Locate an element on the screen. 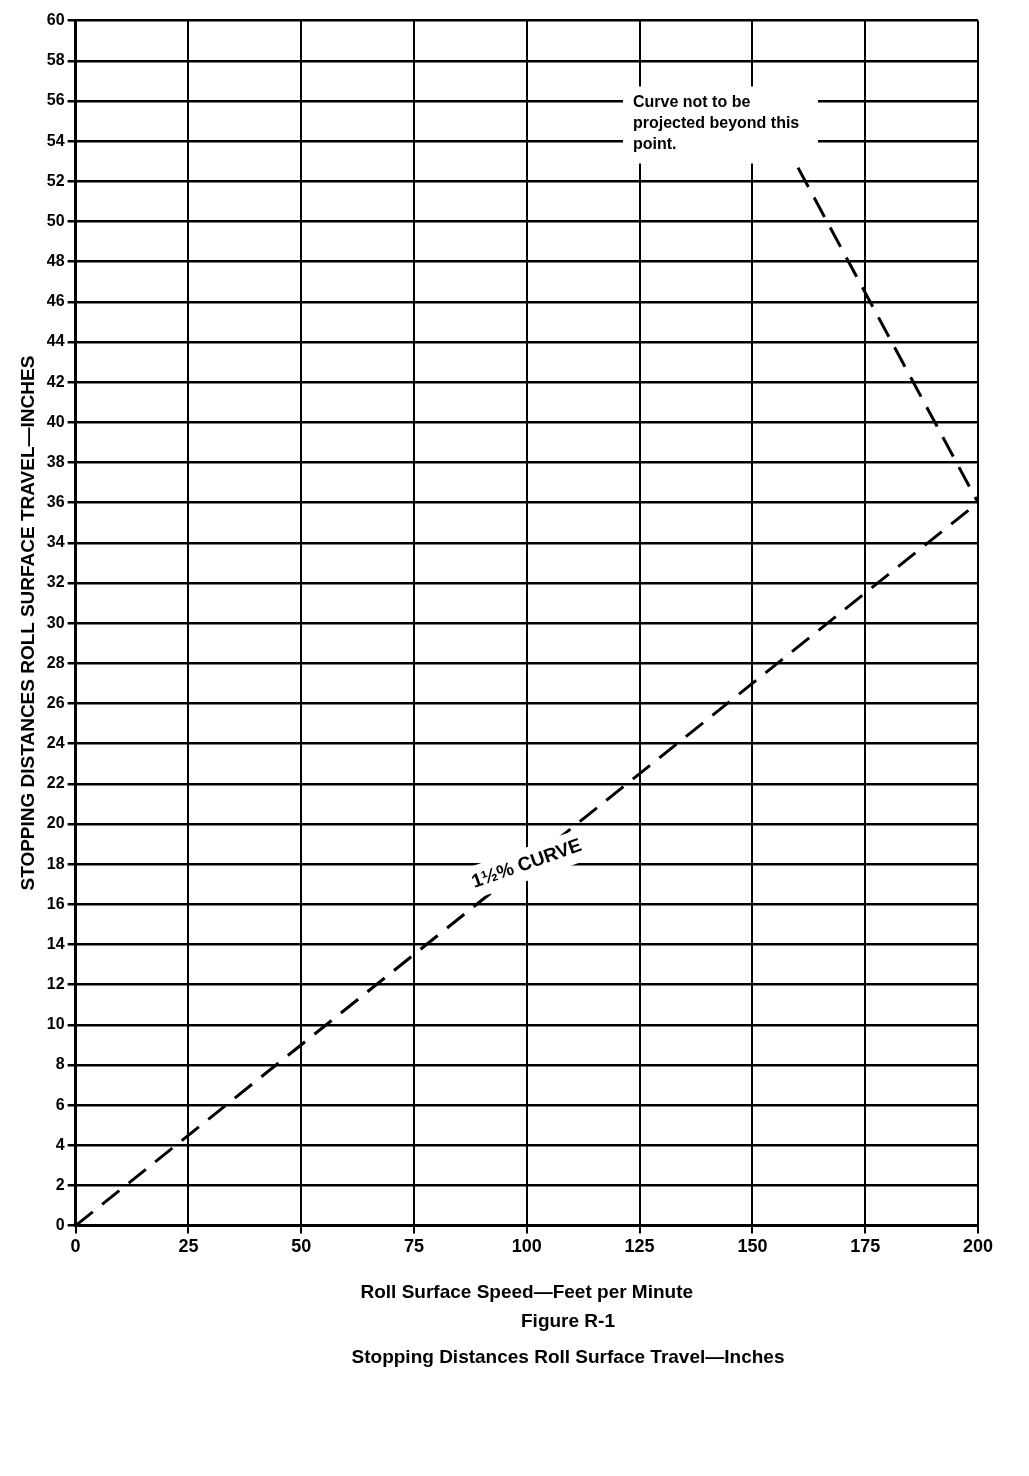 This screenshot has height=1476, width=1029. x-tick-label: 175 is located at coordinates (865, 1246).